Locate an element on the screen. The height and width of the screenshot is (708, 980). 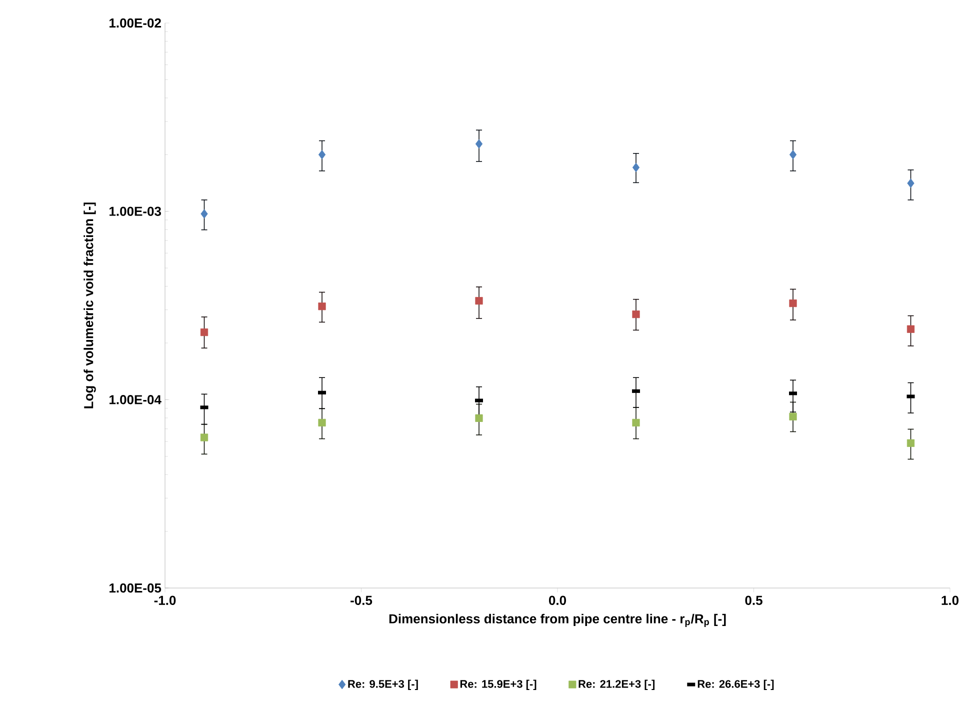
y-axis-title: Log of volumetric void fraction [-] is located at coordinates (90, 305).